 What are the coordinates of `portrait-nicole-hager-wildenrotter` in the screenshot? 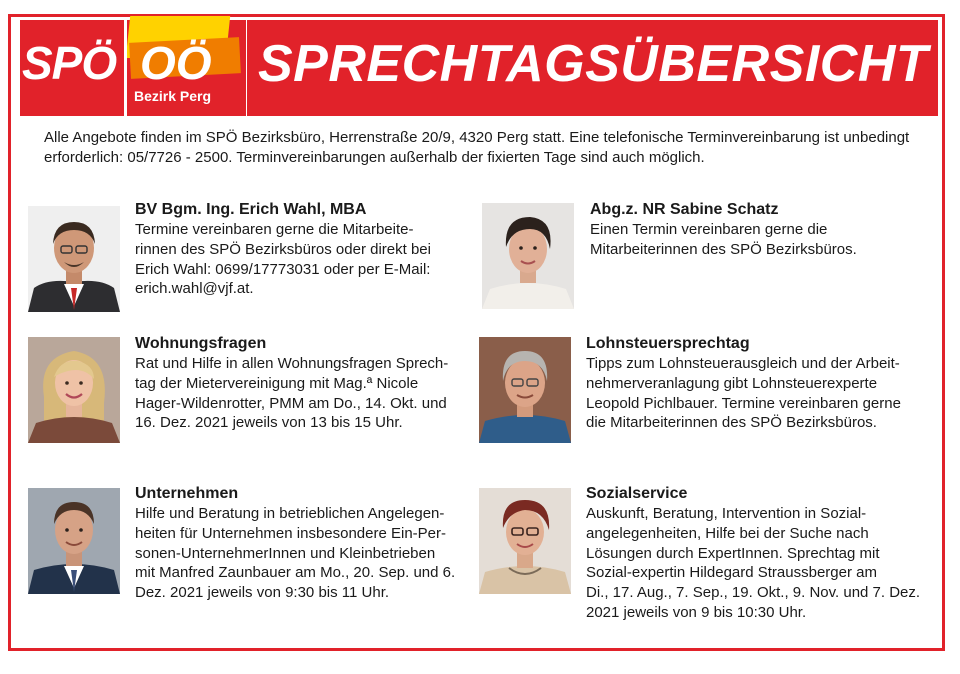 It's located at (74, 390).